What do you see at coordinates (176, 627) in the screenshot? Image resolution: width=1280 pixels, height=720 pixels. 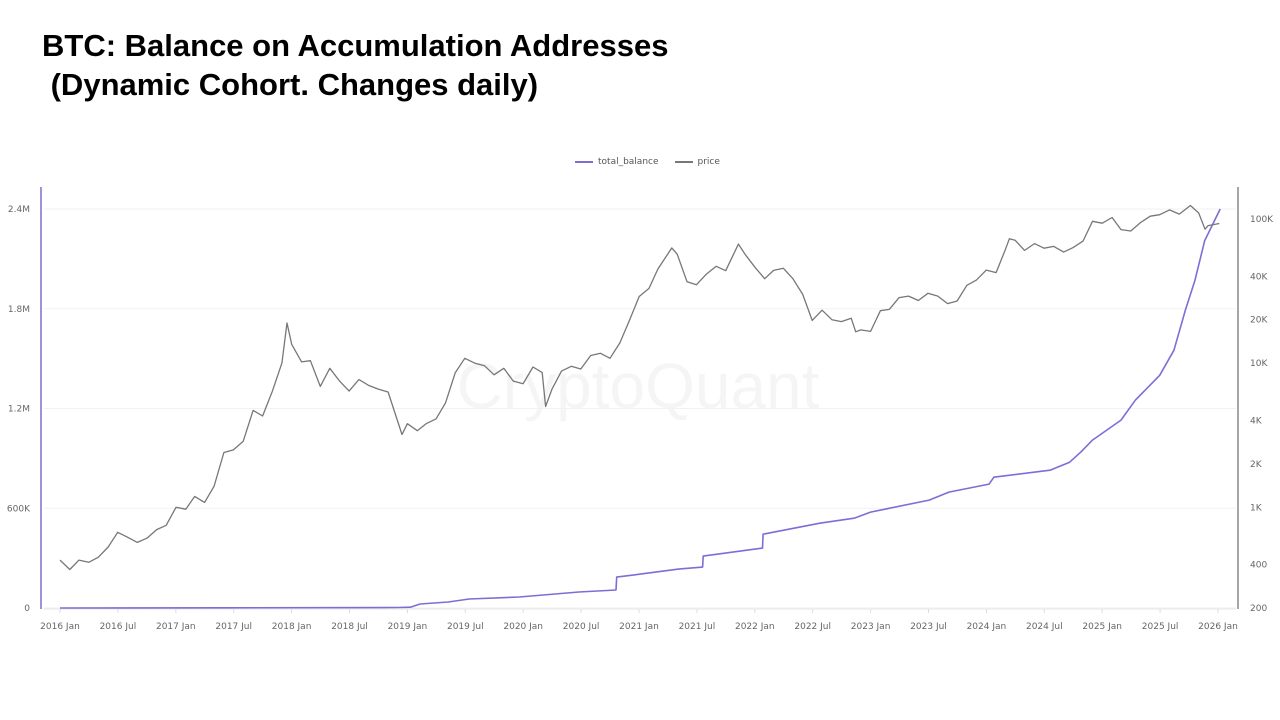 I see `x-tick-label: 2017 Jan` at bounding box center [176, 627].